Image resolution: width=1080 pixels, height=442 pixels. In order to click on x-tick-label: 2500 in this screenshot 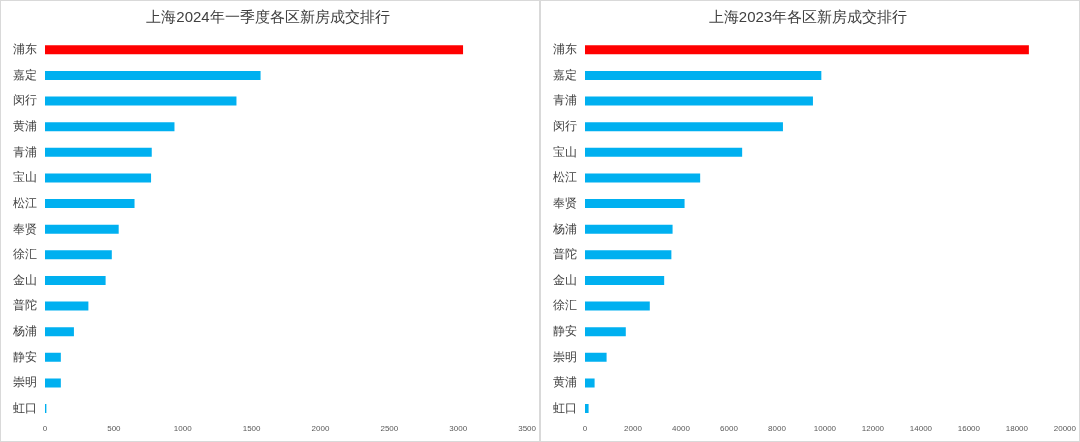, I will do `click(389, 429)`.